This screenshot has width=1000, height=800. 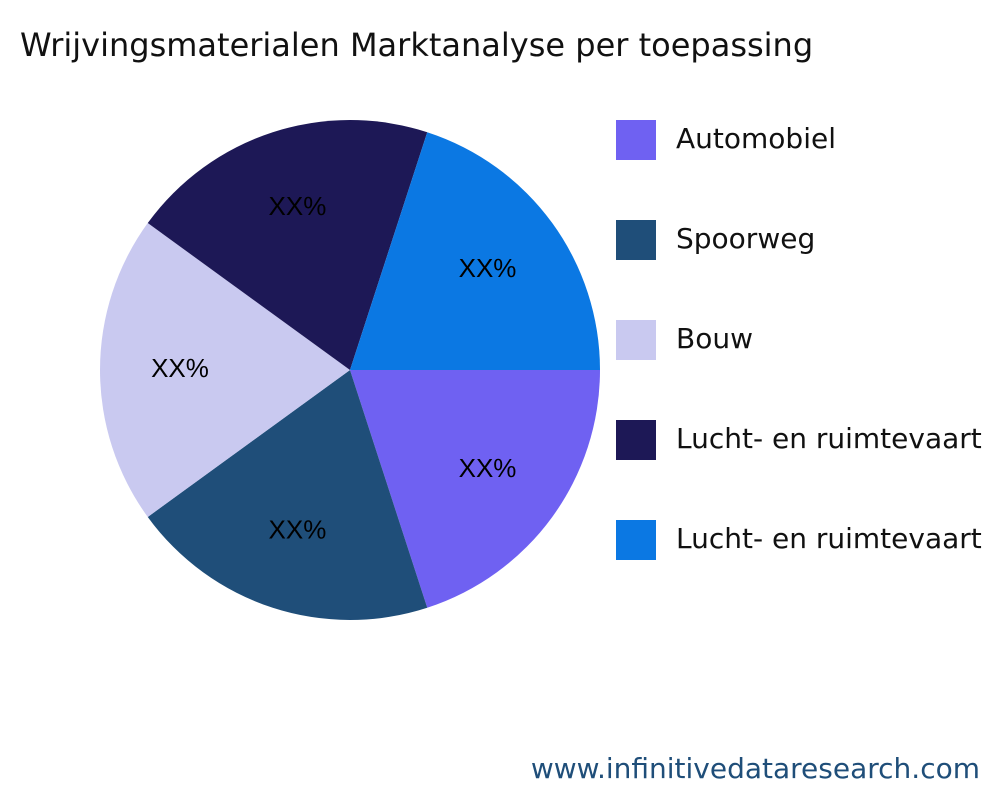 What do you see at coordinates (714, 338) in the screenshot?
I see `legend-label: Bouw` at bounding box center [714, 338].